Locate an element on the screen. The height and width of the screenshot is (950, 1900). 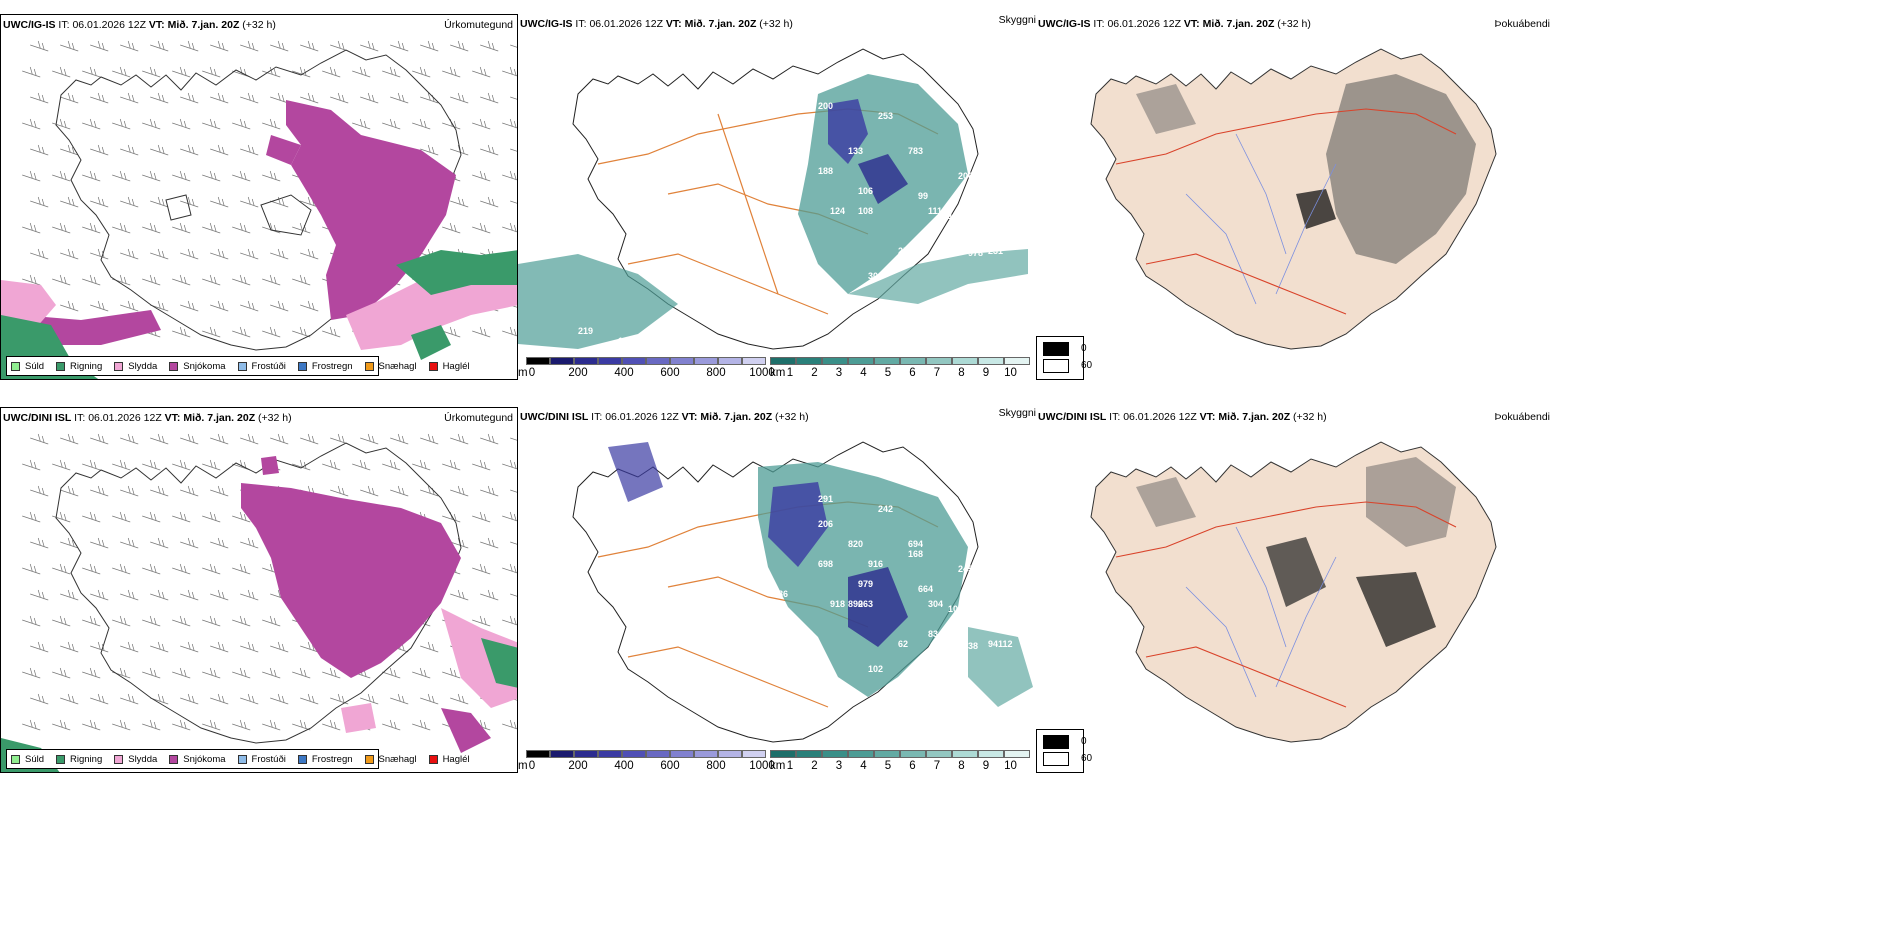
colorbar-tick: 1000 is located at coordinates (762, 373).